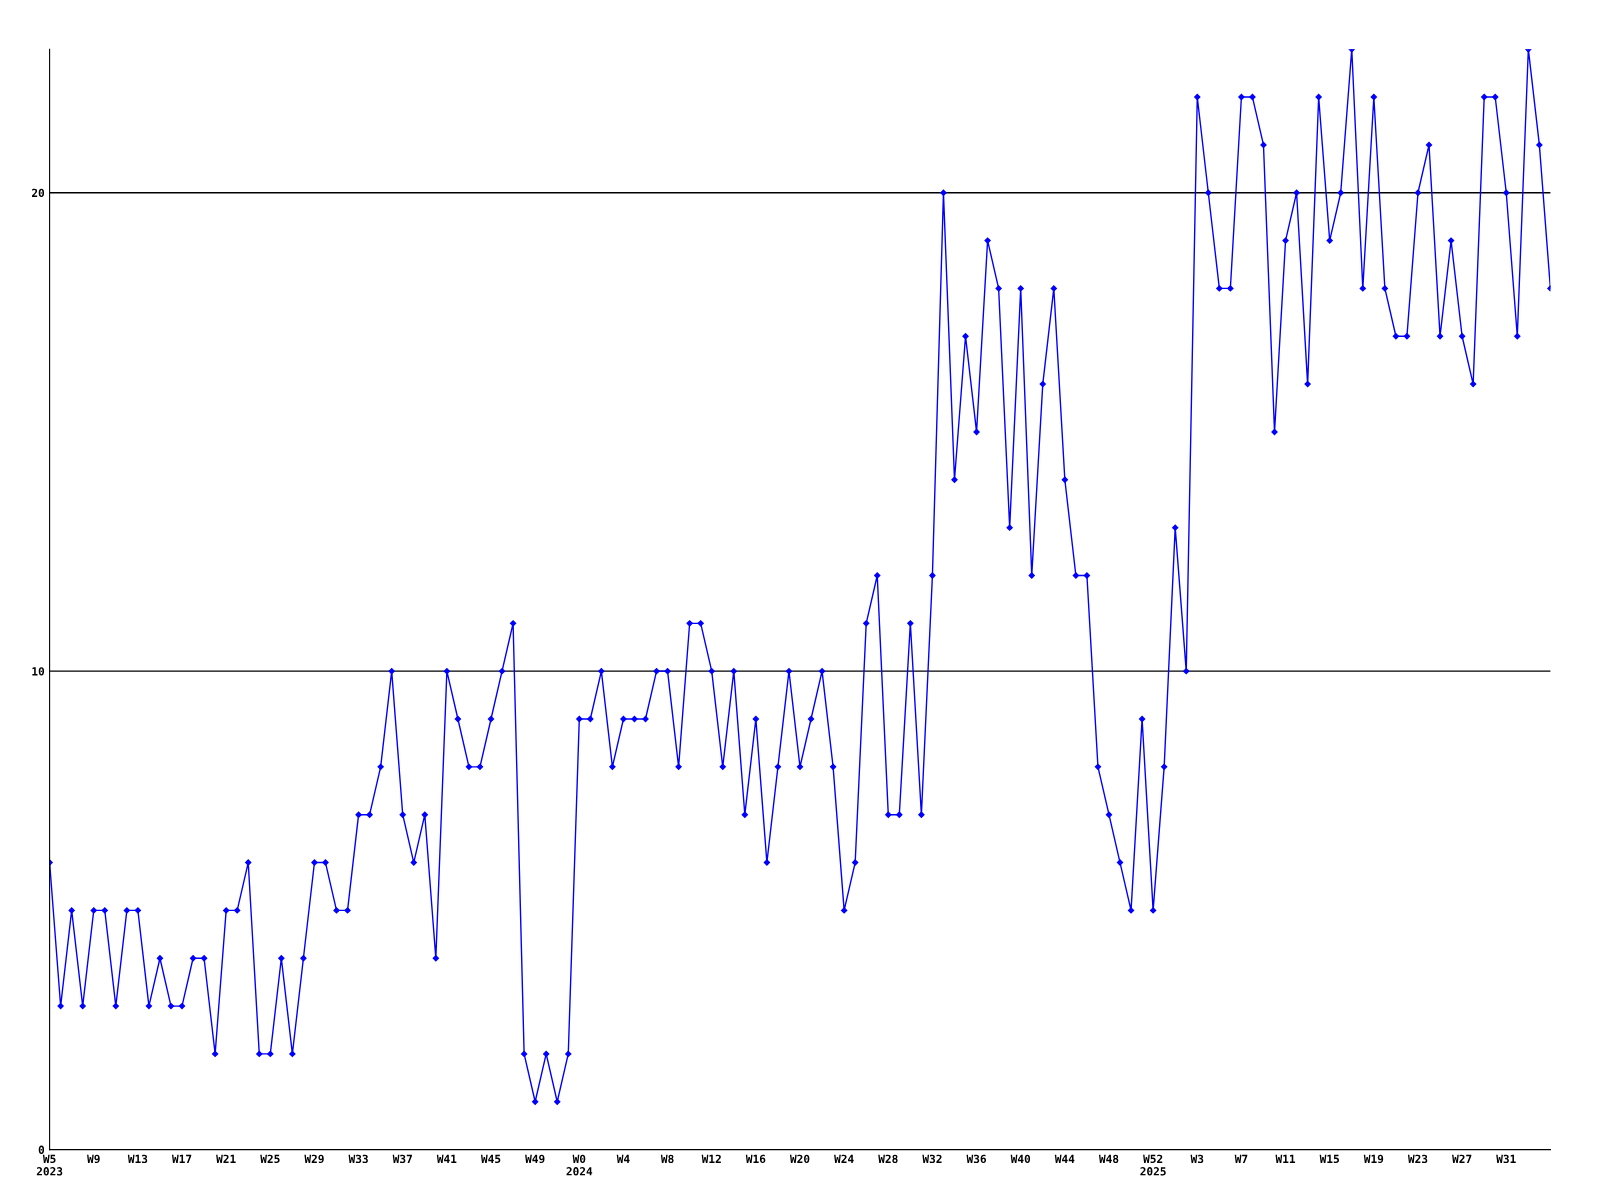 The width and height of the screenshot is (1600, 1200). I want to click on x-tick-label: W16, so click(755, 1159).